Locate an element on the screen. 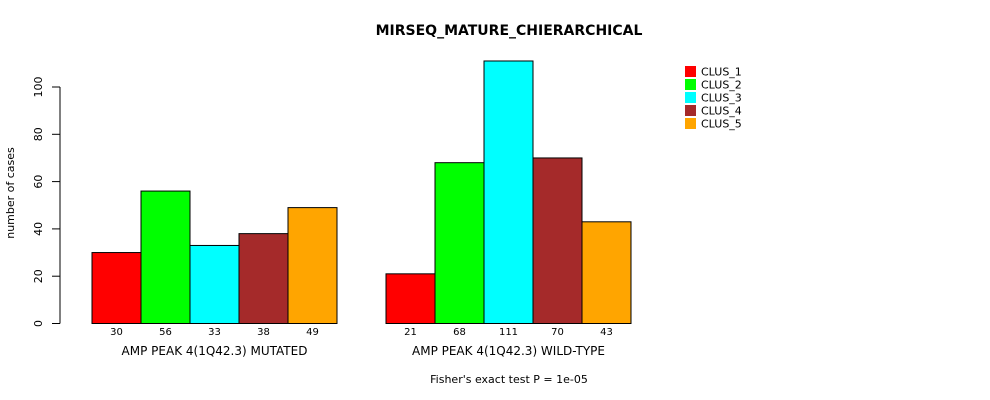  y-axis-label: number of cases is located at coordinates (10, 193).